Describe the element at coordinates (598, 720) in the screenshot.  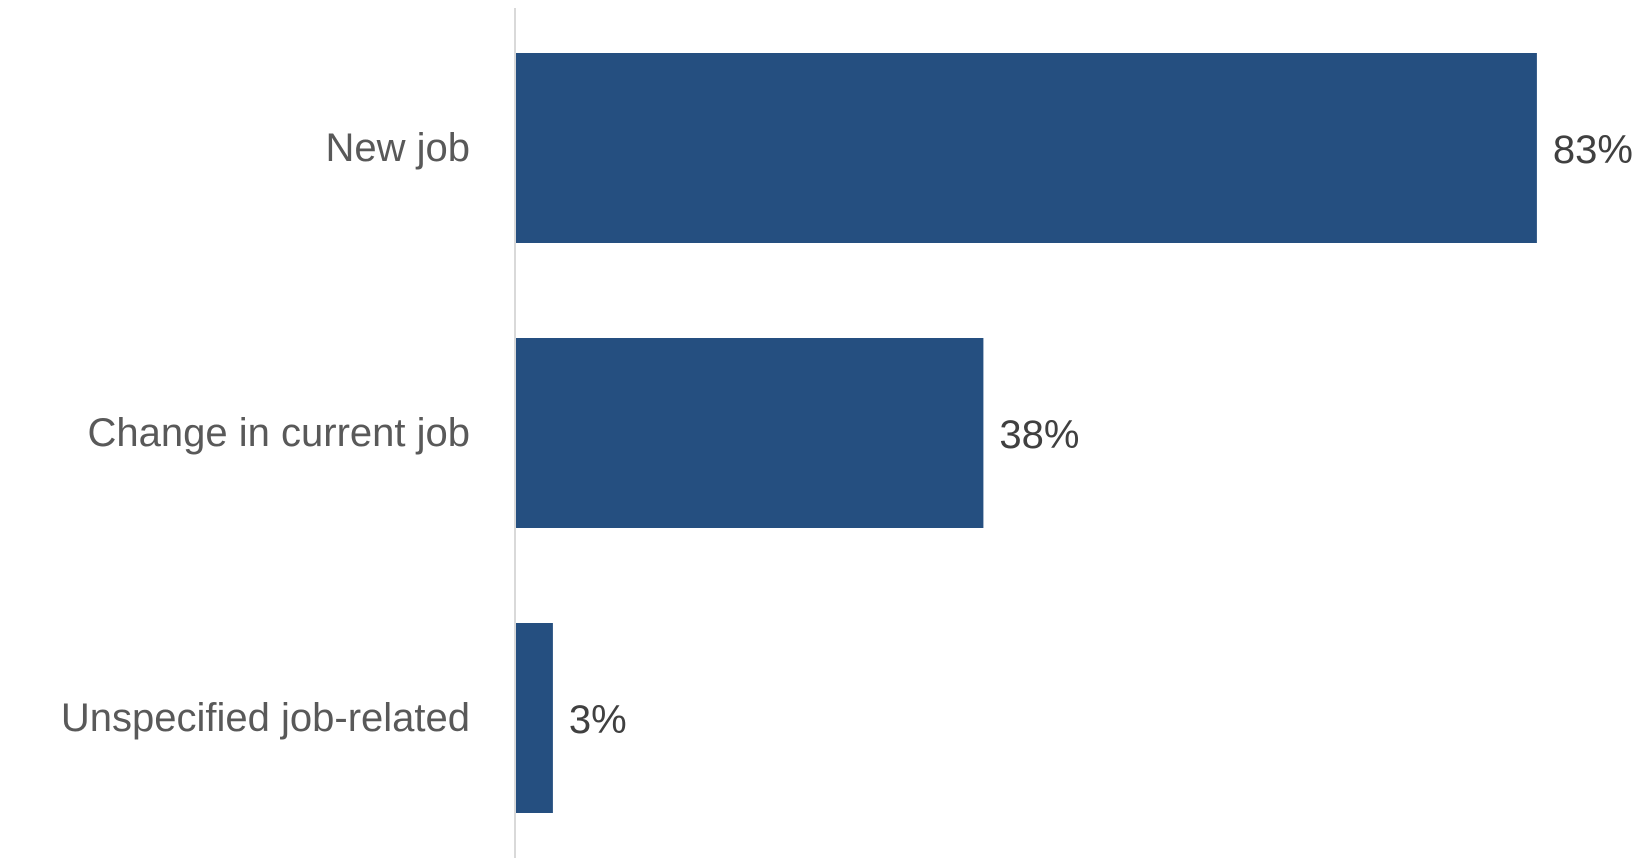
I see `data-label-unspecified-job-related: 3%` at that location.